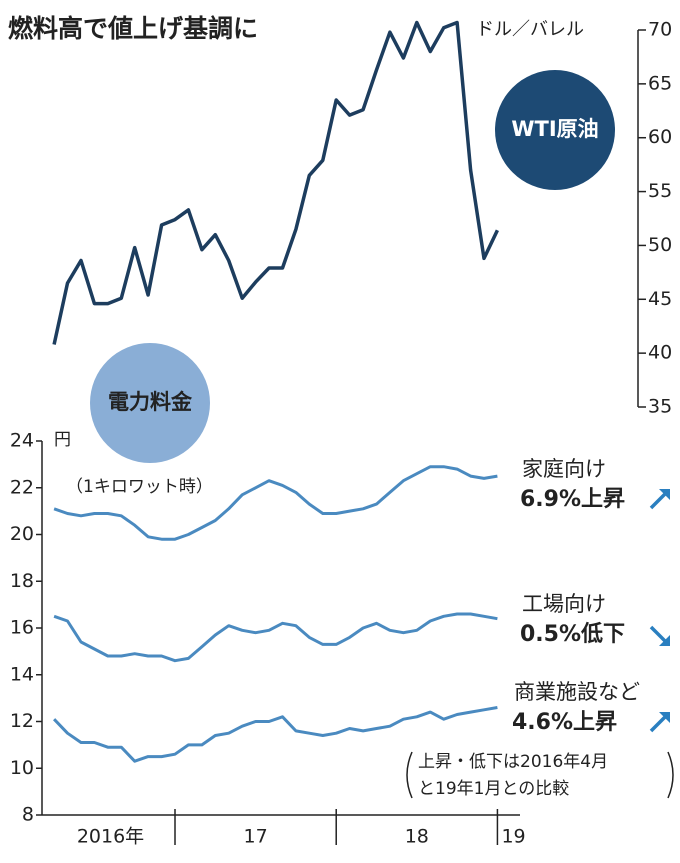 Image resolution: width=680 pixels, height=863 pixels. I want to click on y-tick-label: 50, so click(660, 245).